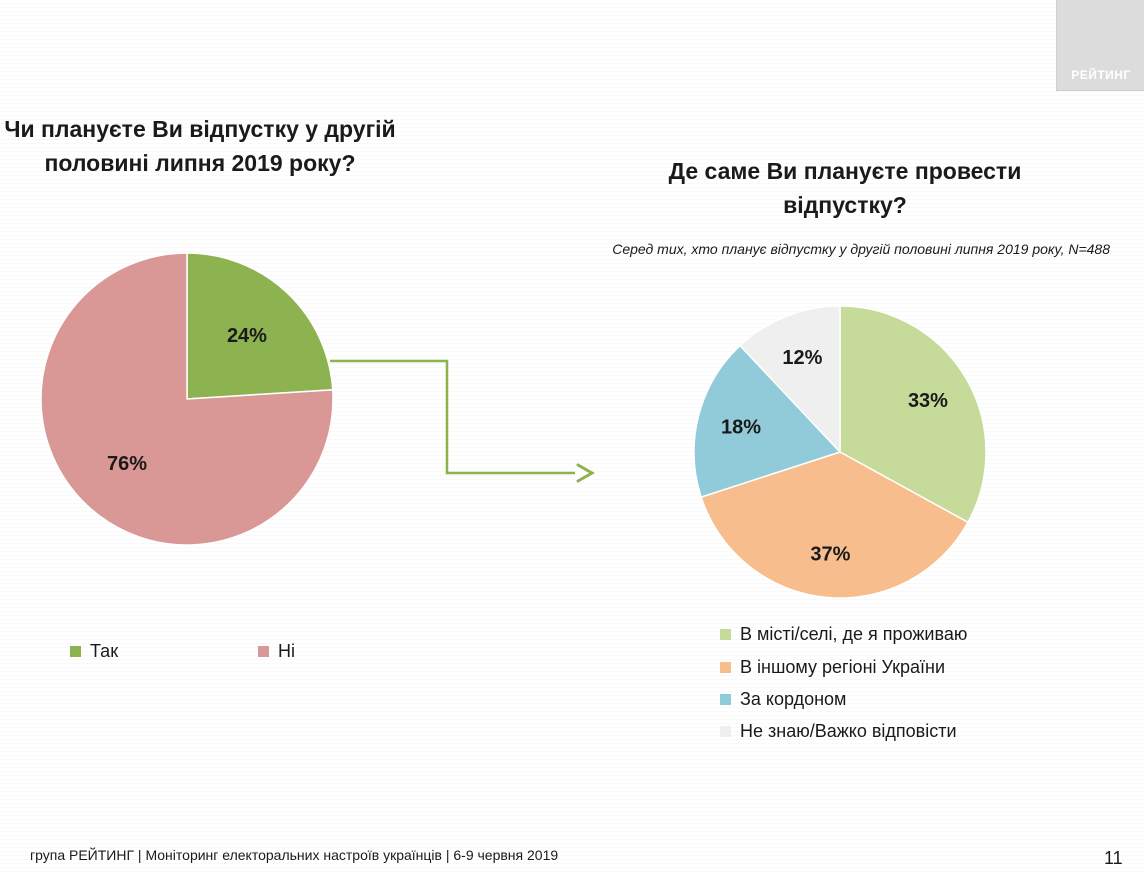 The height and width of the screenshot is (874, 1144). I want to click on right-title-line-1: Де саме Ви плануєте провести, so click(845, 171).